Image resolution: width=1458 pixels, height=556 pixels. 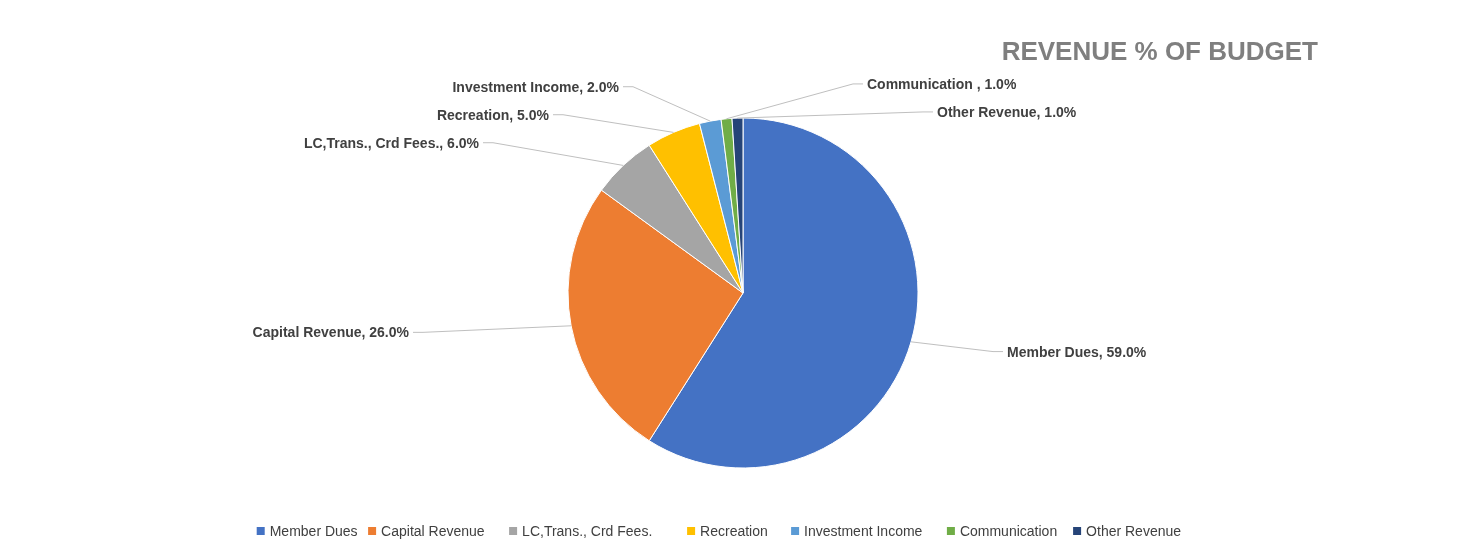 I want to click on legend-label: LC,Trans., Crd Fees., so click(x=587, y=531).